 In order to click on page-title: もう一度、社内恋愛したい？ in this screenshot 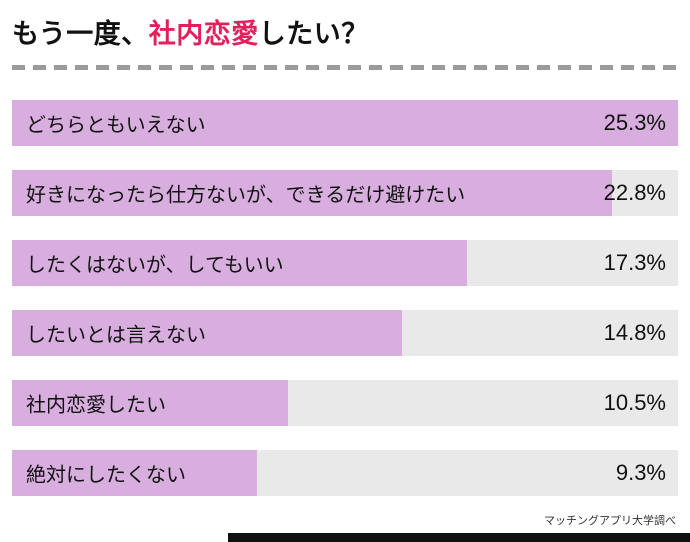, I will do `click(345, 31)`.